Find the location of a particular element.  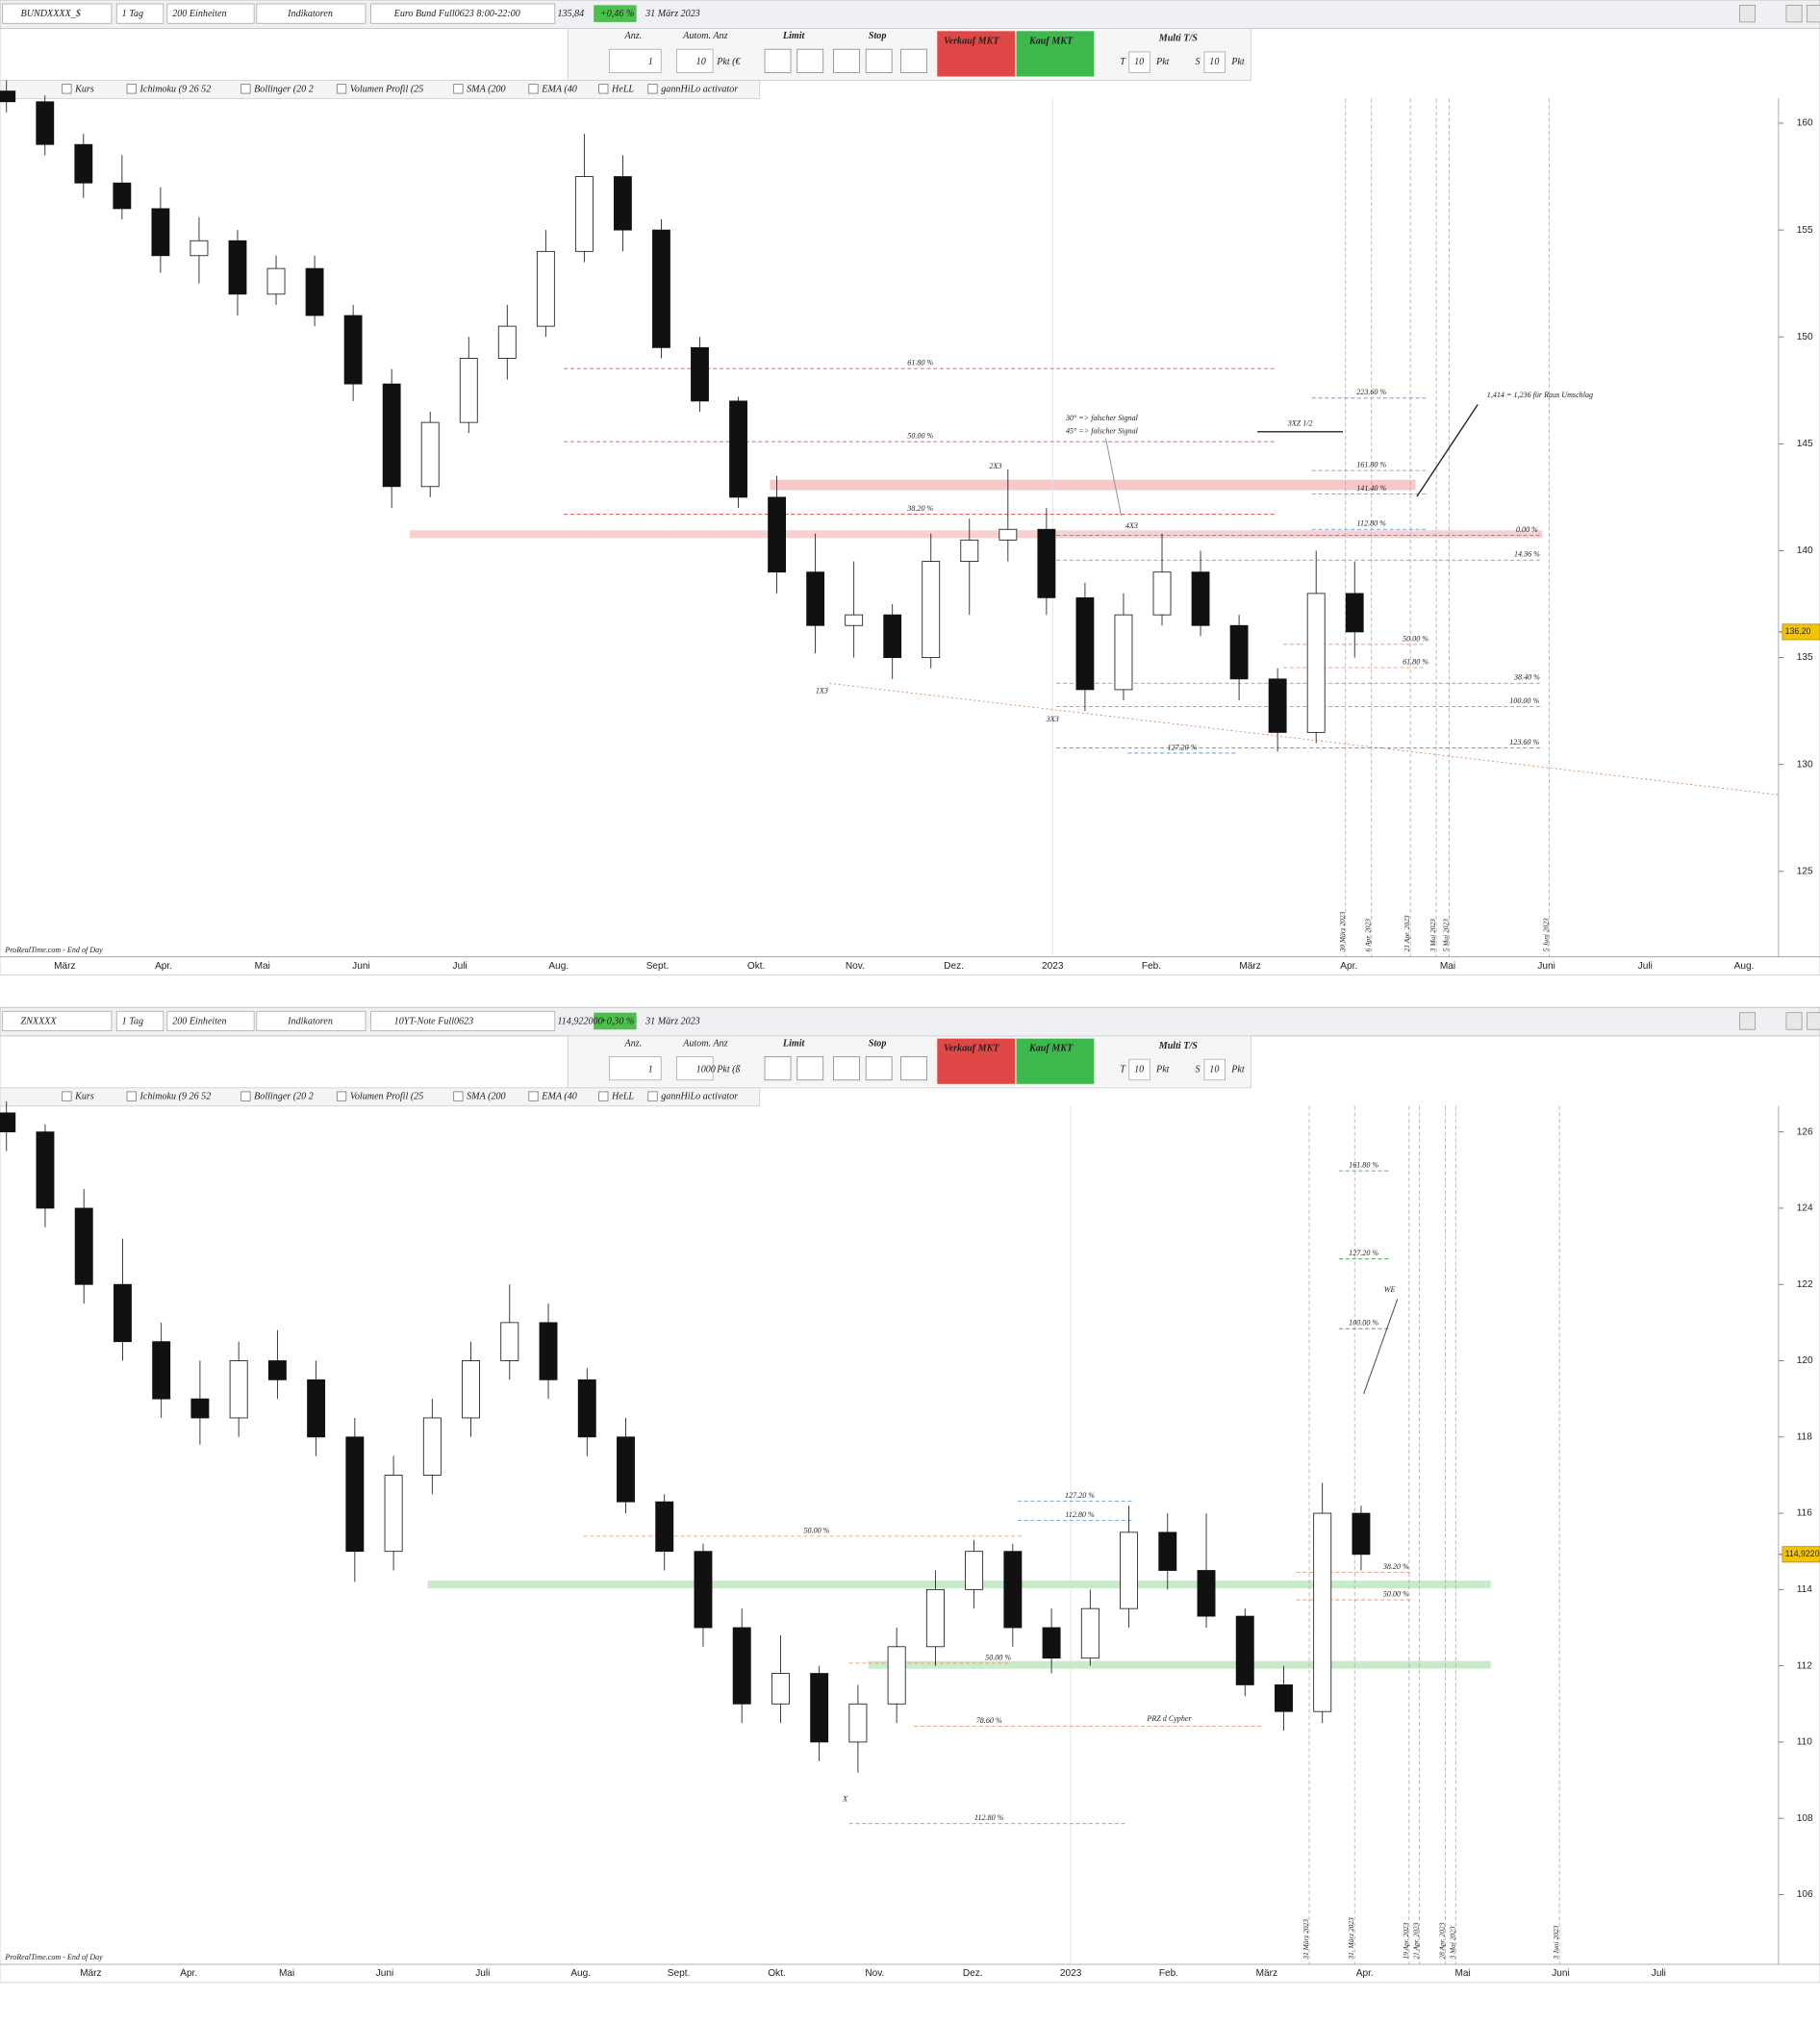

arrow is located at coordinates (1114, 477).